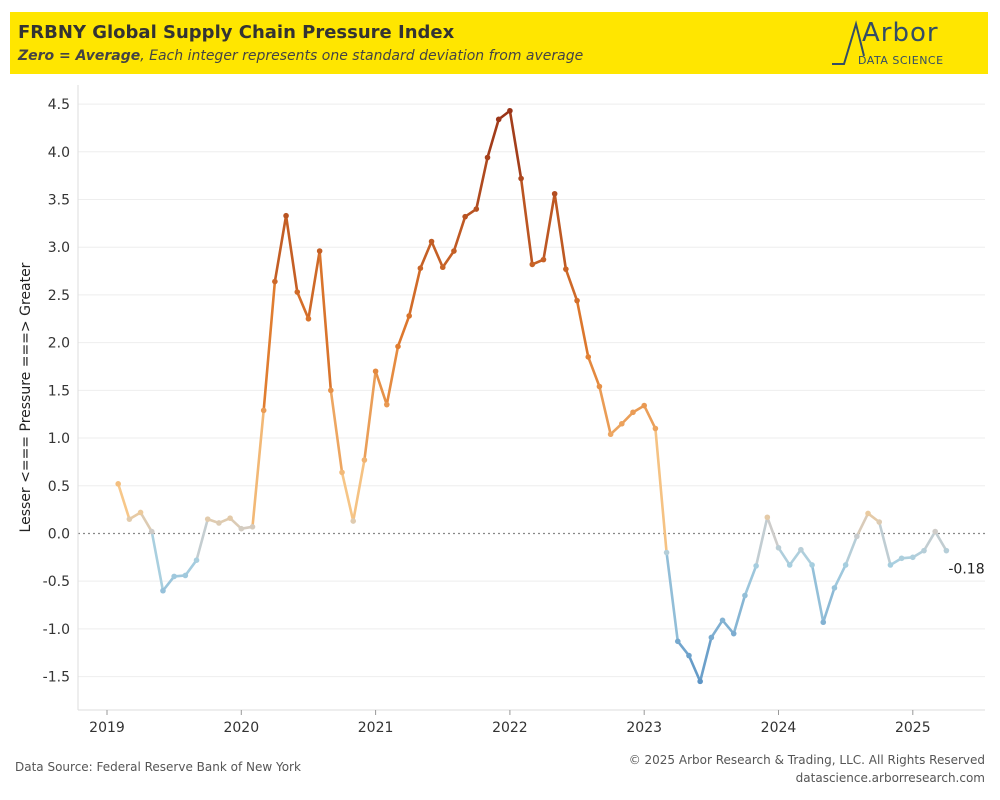 This screenshot has height=800, width=1000. What do you see at coordinates (236, 32) in the screenshot?
I see `chart-title: FRBNY Global Supply Chain Pressure Index` at bounding box center [236, 32].